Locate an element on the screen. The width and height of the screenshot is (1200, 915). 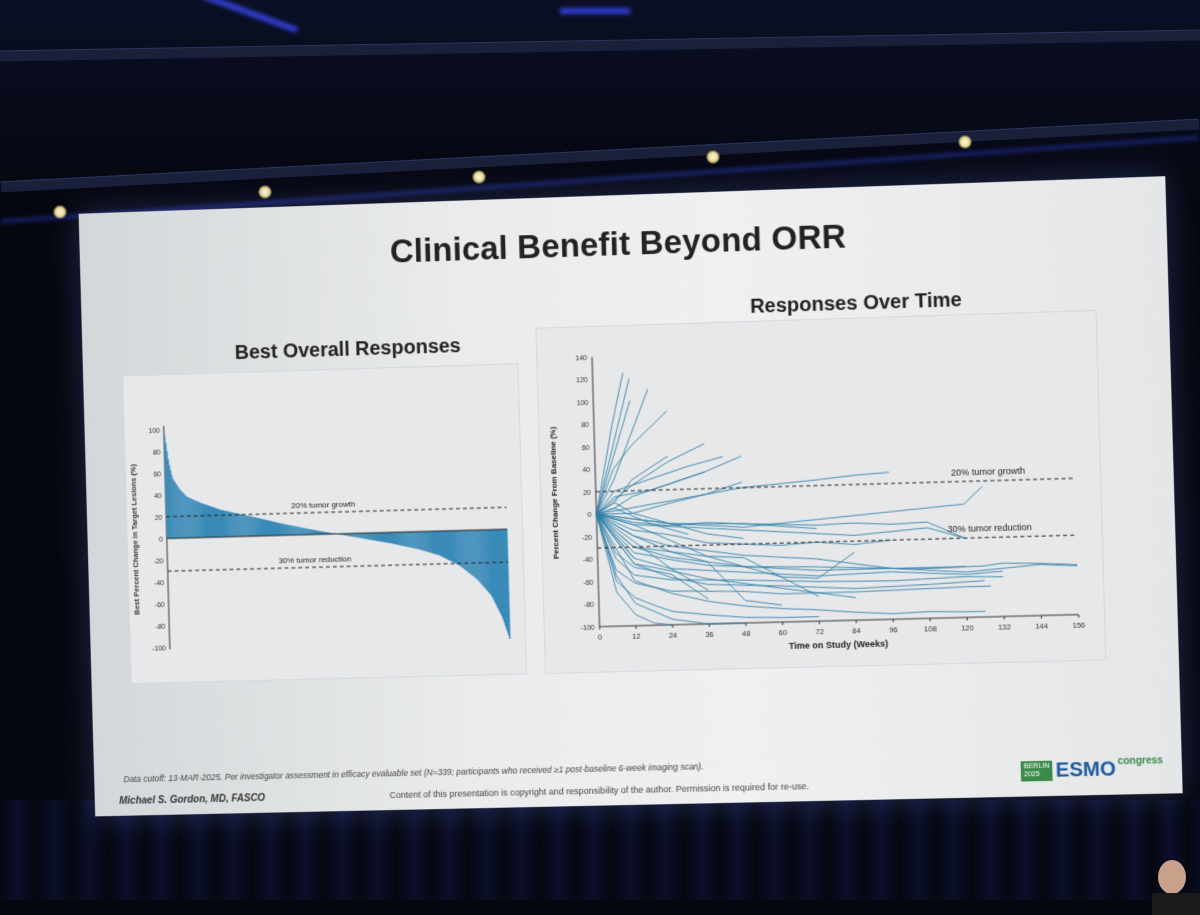
presenter-silhouette is located at coordinates (1170, 885).